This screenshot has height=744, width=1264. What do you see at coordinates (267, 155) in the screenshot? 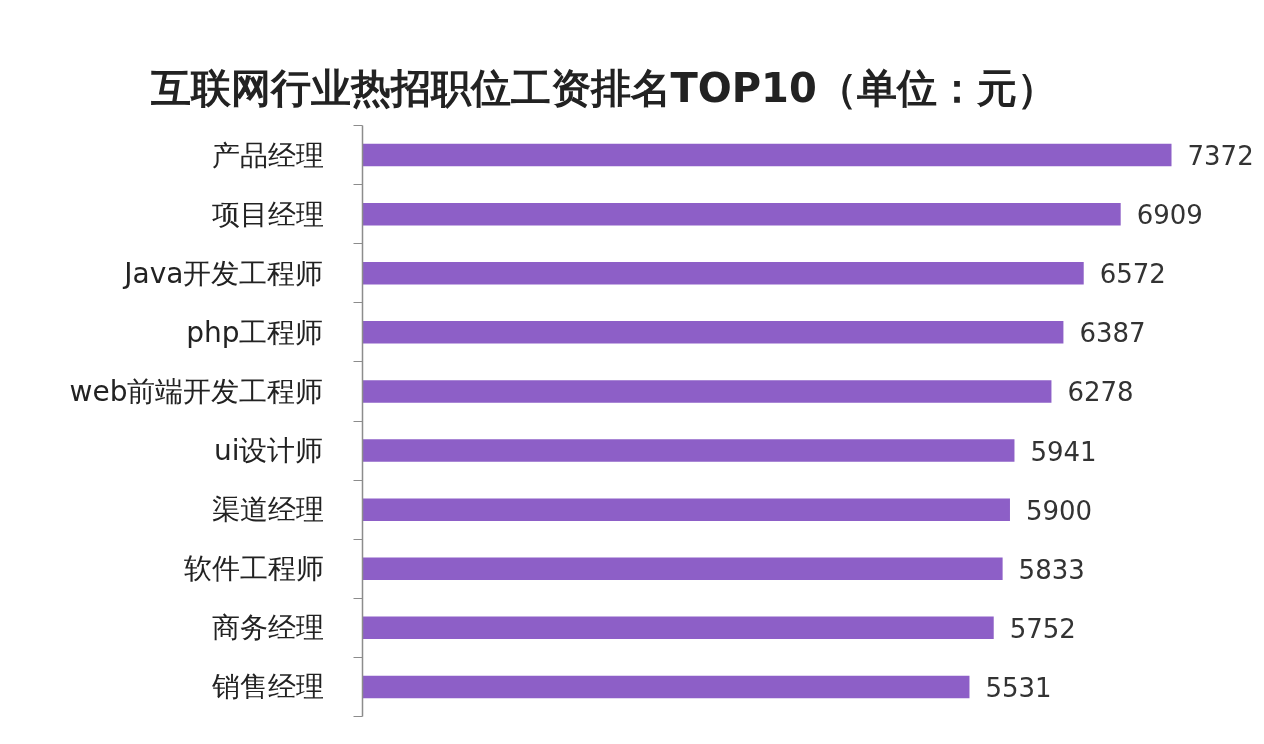
I see `y-tick-label: 产品经理` at bounding box center [267, 155].